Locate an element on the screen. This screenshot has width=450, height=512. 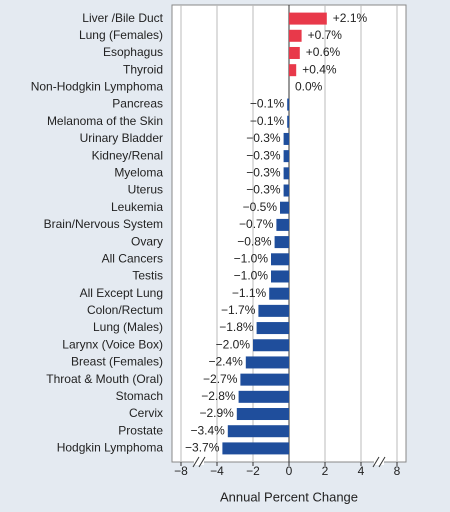
x-axis-label: Annual Percent Change is located at coordinates (289, 496).